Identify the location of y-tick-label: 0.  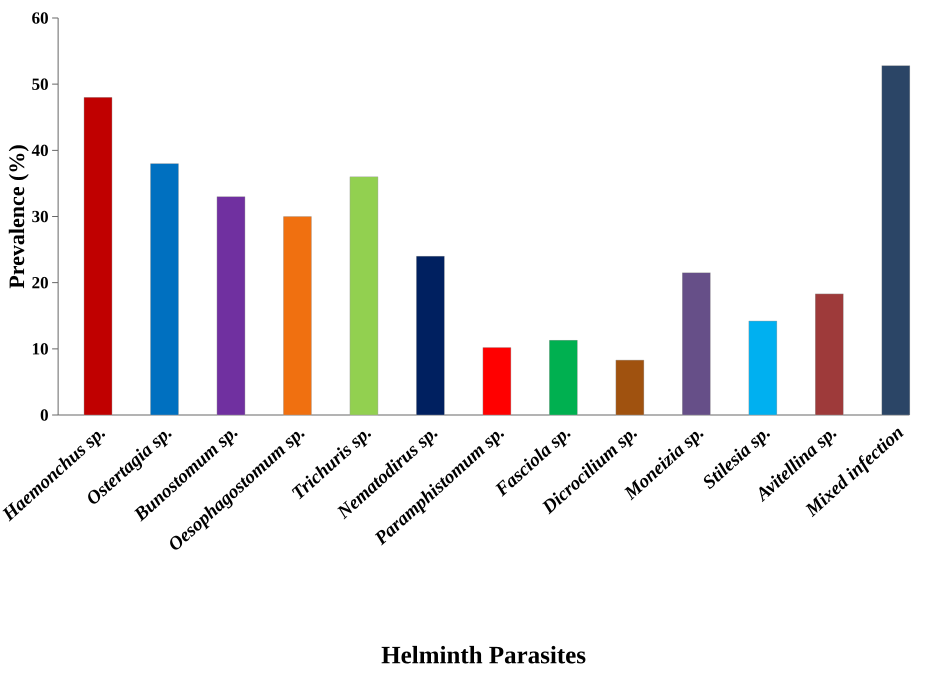
(44, 415).